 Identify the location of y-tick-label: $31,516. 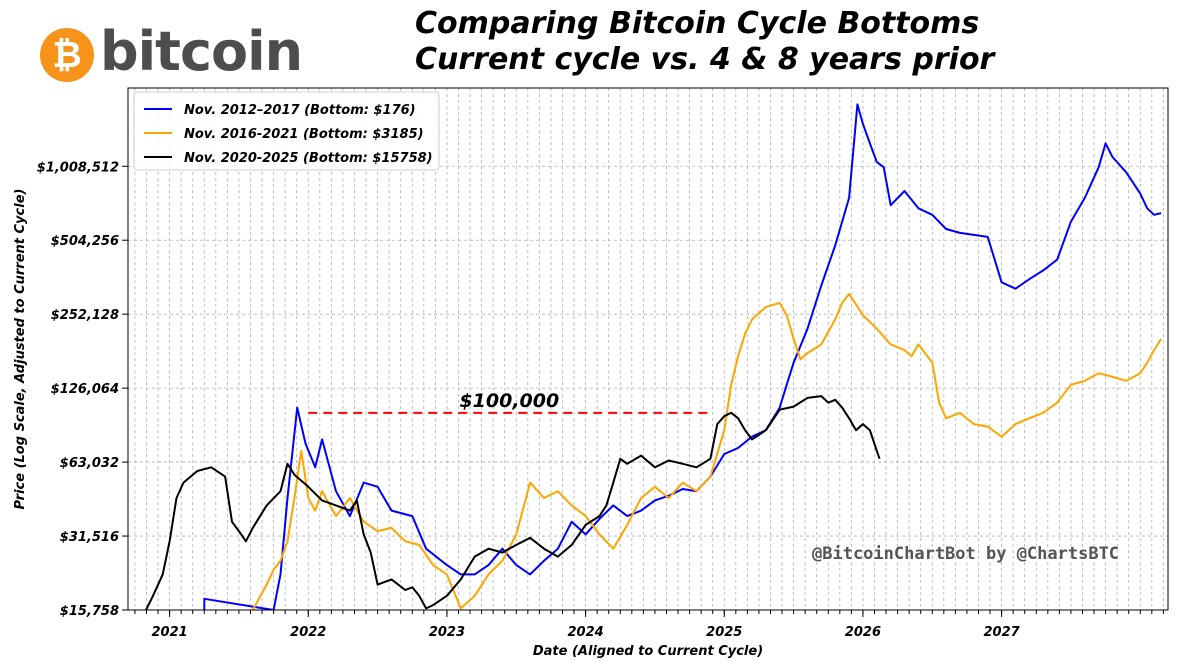
(89, 537).